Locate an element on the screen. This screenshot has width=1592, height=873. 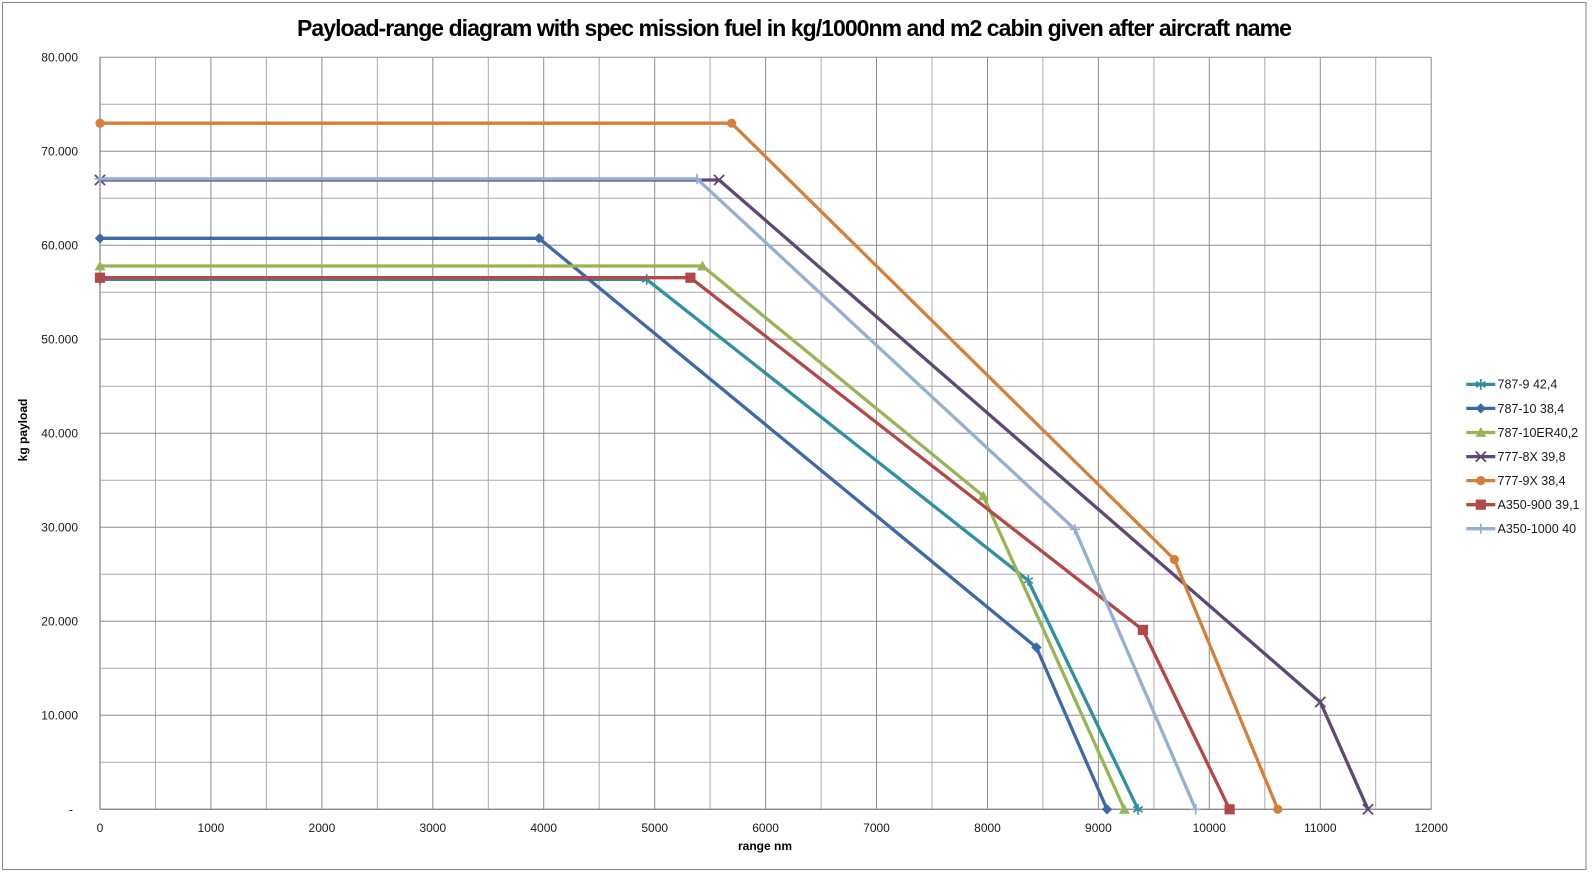
svg-text: 1000 is located at coordinates (211, 828).